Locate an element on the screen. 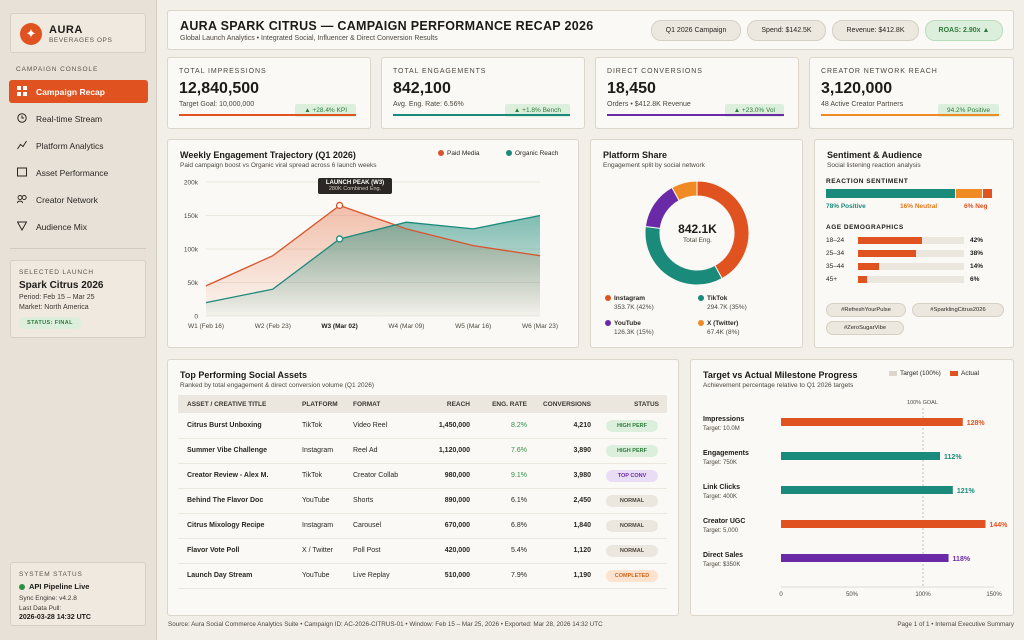  sentiment-neutral: 16% Neutral is located at coordinates (919, 206).